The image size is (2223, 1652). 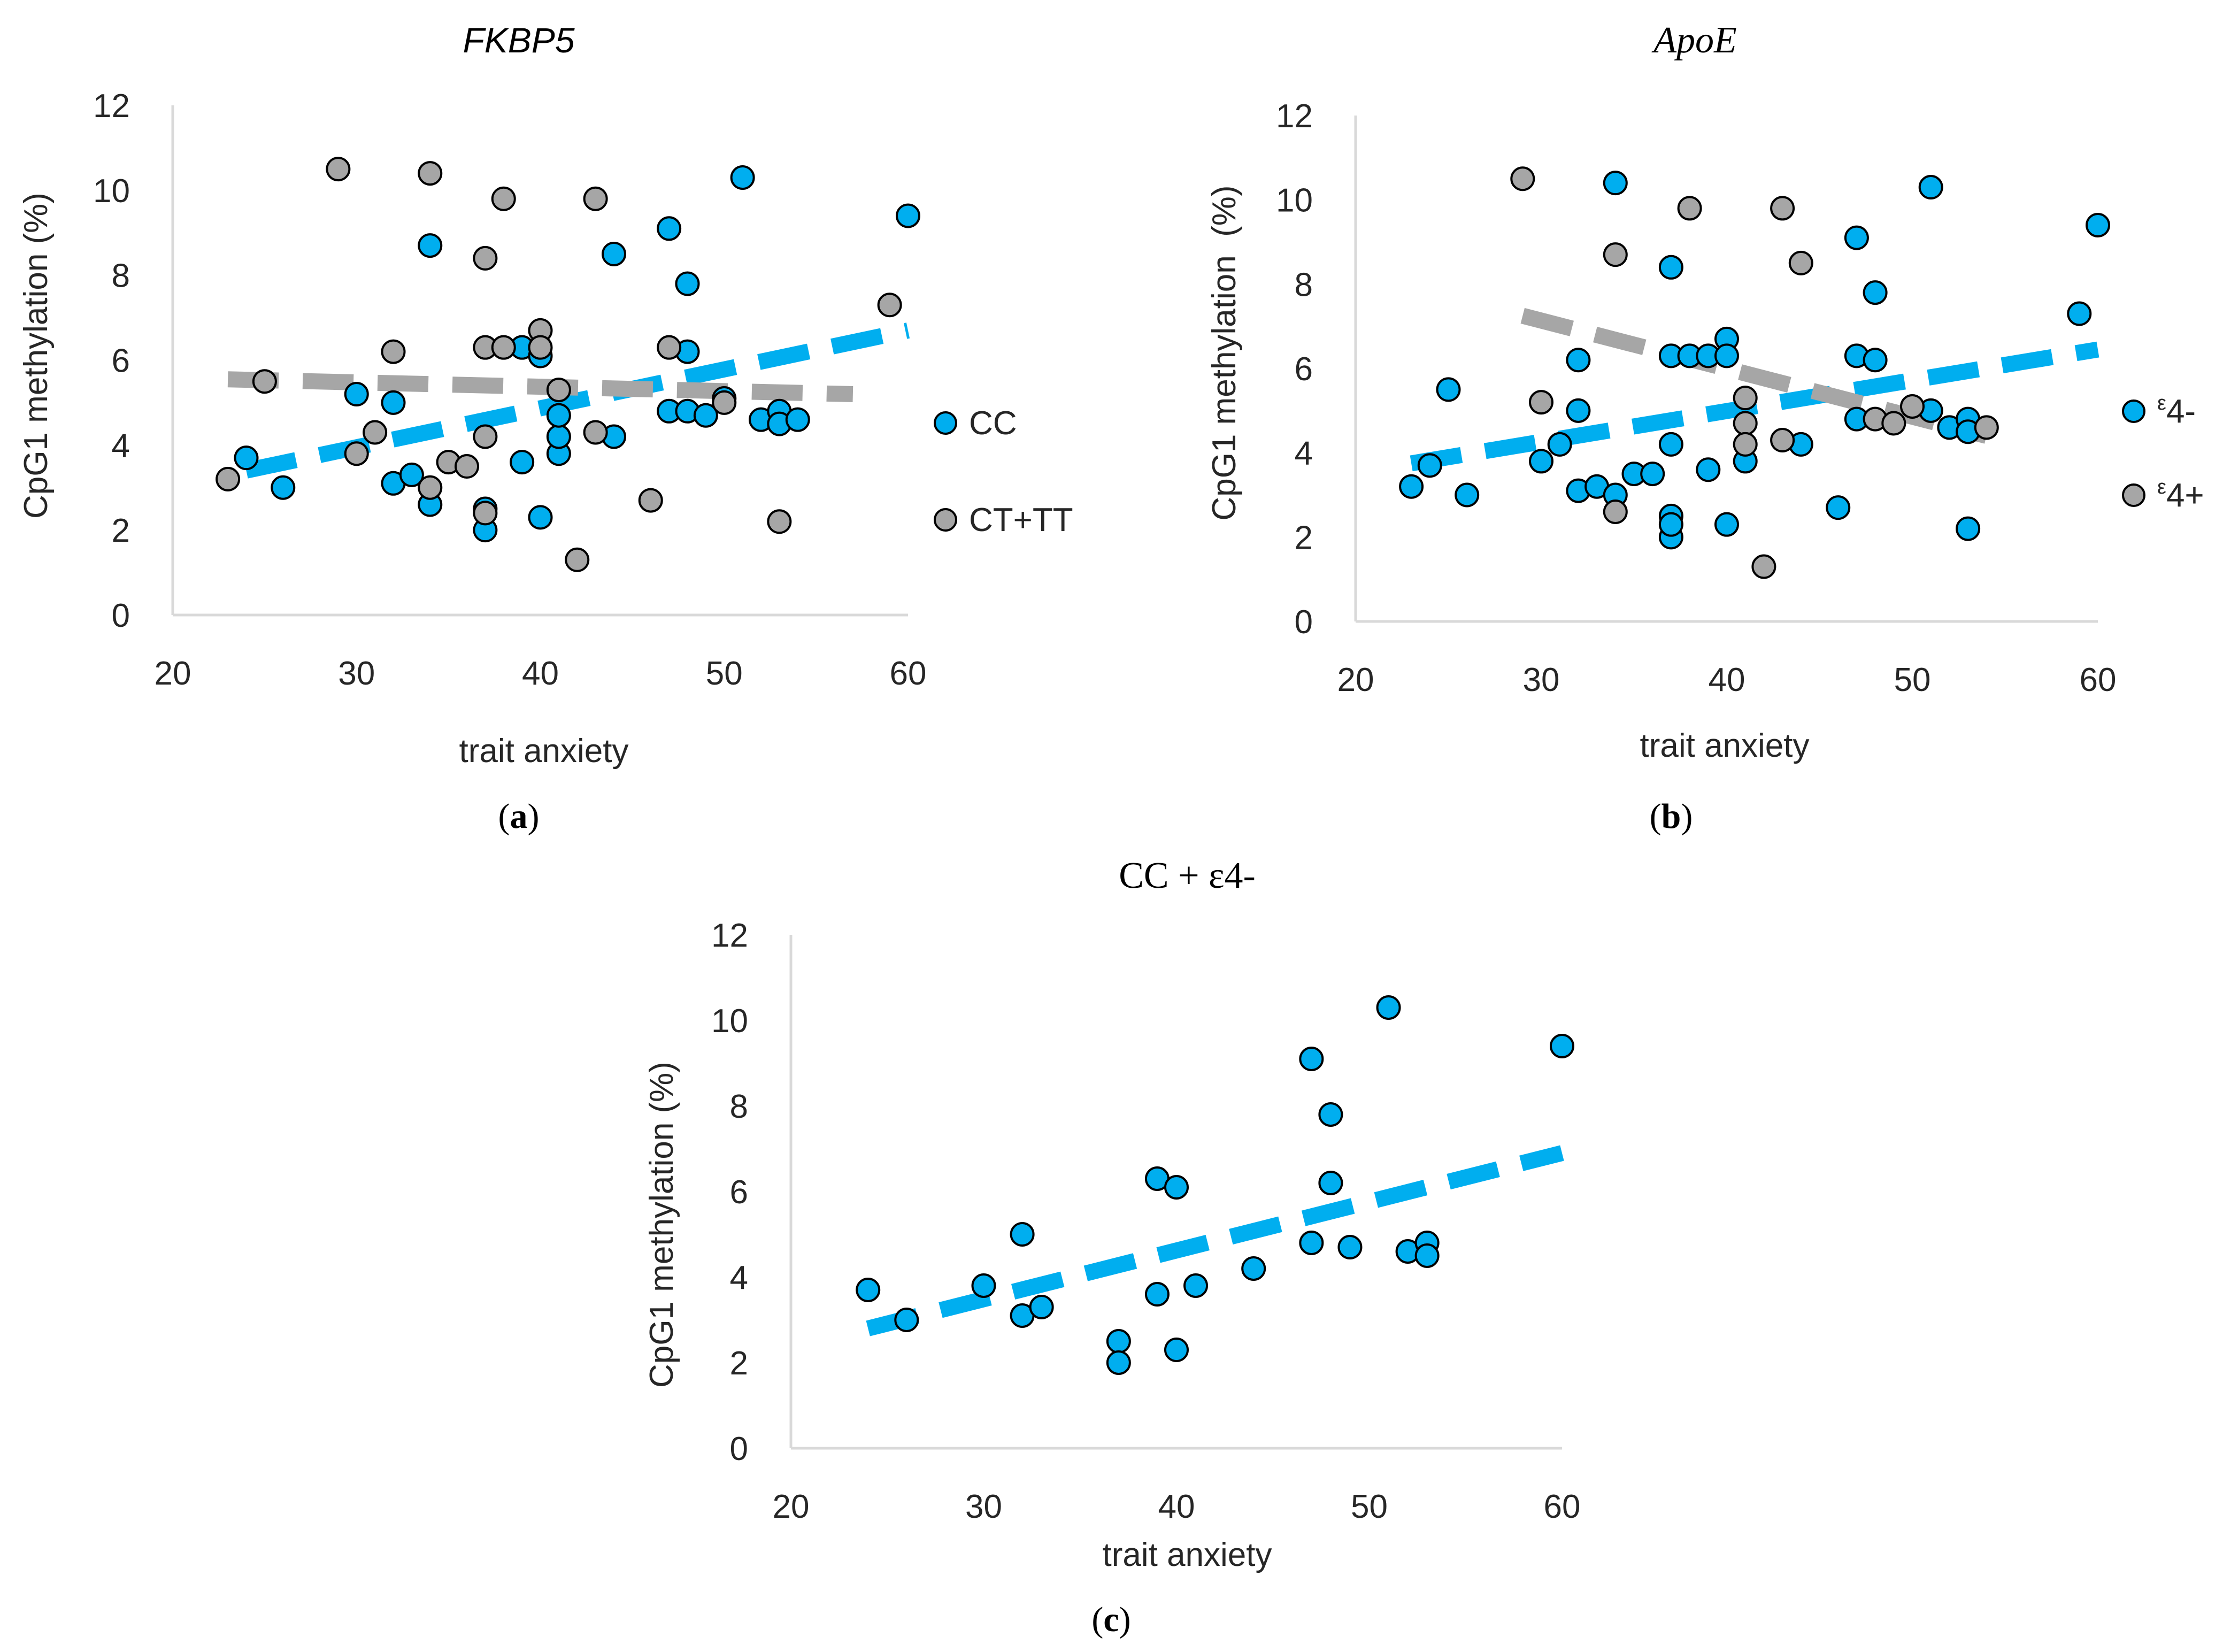 I want to click on data-points-c, so click(x=1215, y=1185).